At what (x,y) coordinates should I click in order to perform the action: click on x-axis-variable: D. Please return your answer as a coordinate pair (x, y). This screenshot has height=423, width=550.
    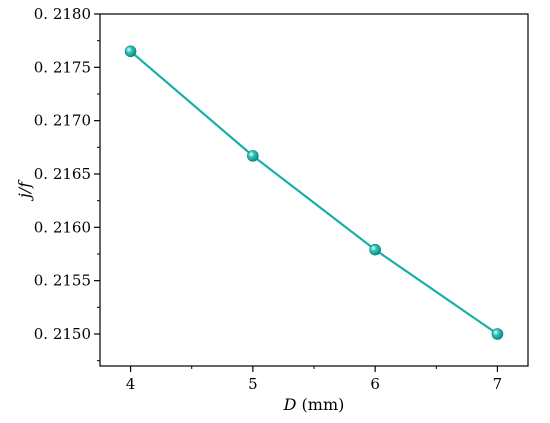
    Looking at the image, I should click on (290, 404).